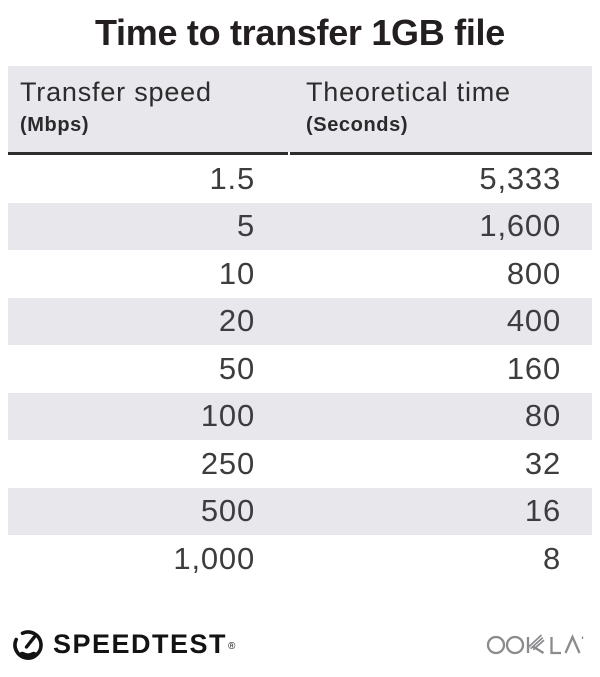  Describe the element at coordinates (300, 416) in the screenshot. I see `table-row: 100 80` at that location.